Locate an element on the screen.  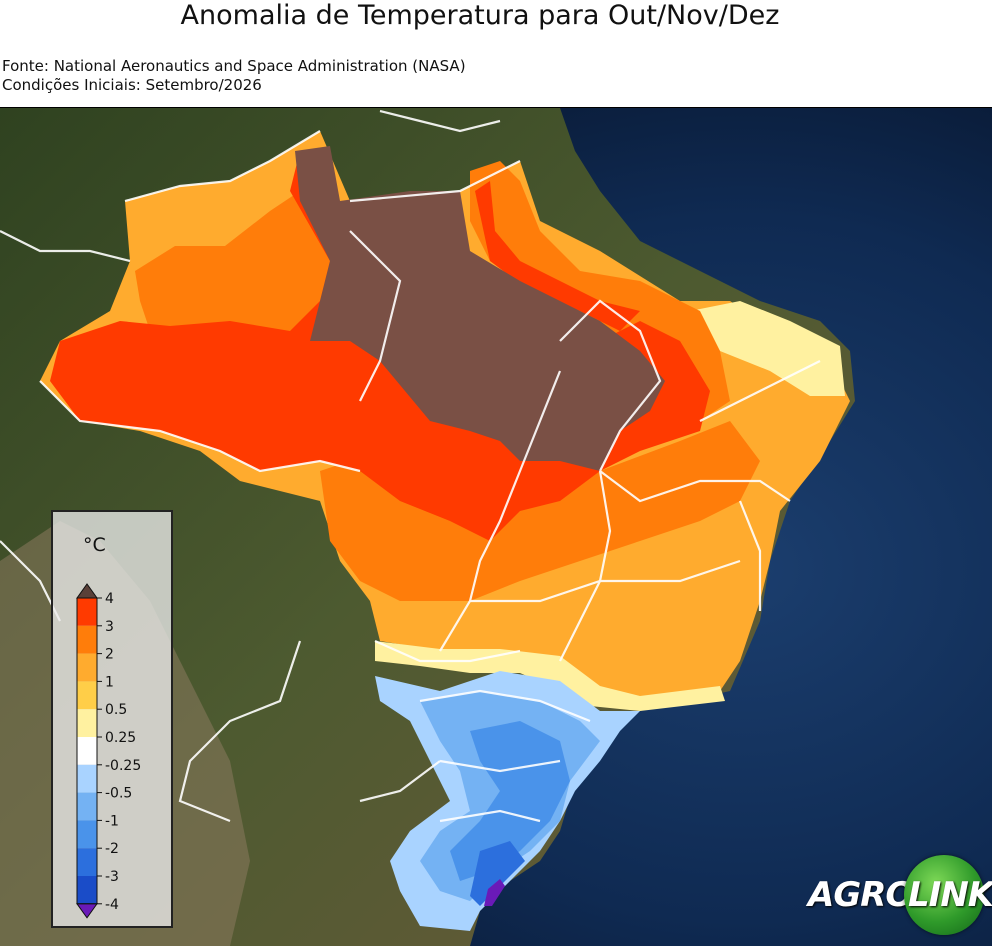
legend-unit: °C is located at coordinates (94, 545).